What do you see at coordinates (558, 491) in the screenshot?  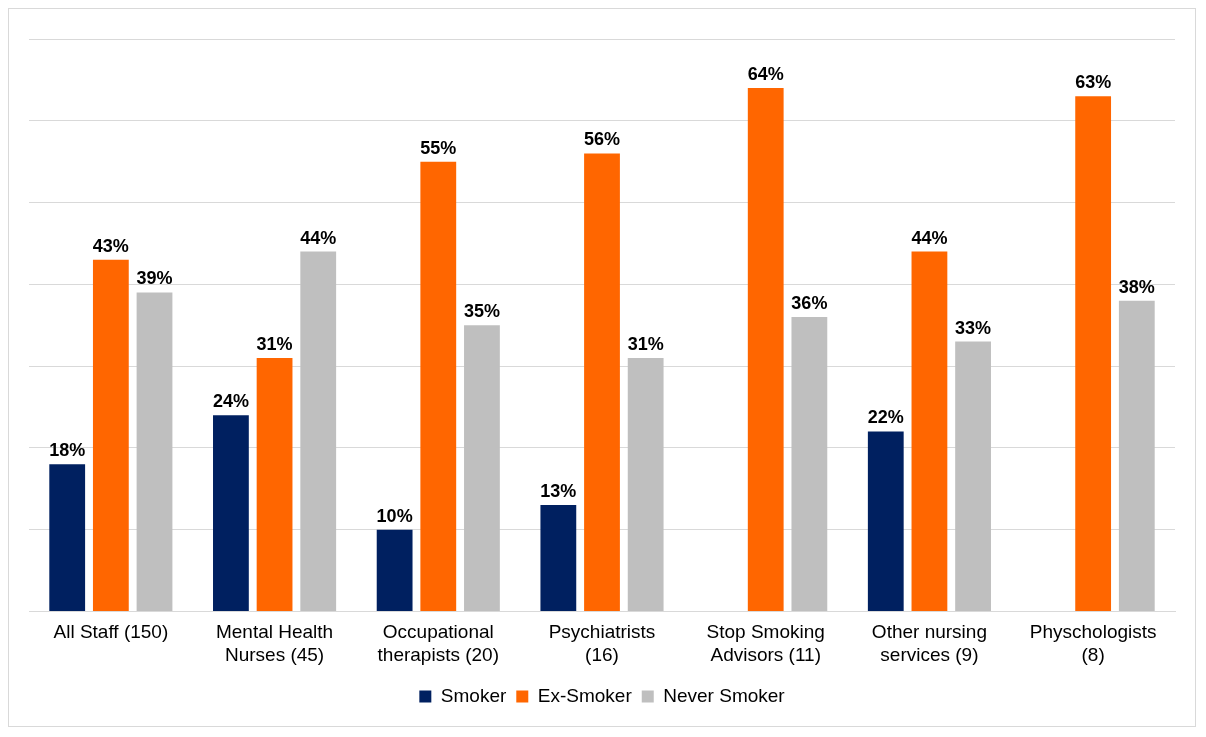 I see `data-label: 13%` at bounding box center [558, 491].